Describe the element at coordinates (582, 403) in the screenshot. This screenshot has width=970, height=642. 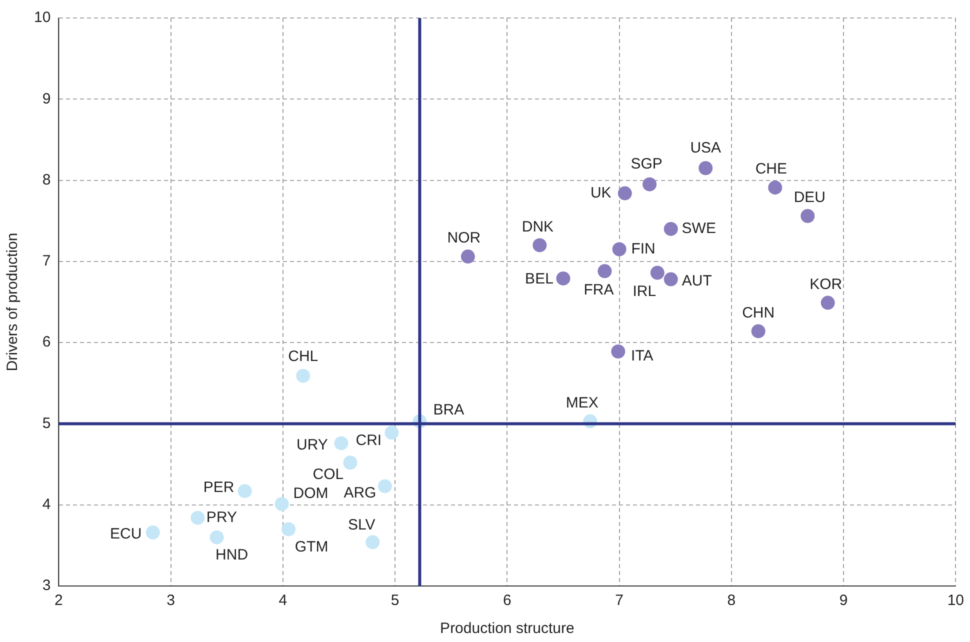
I see `annotation: MEX` at that location.